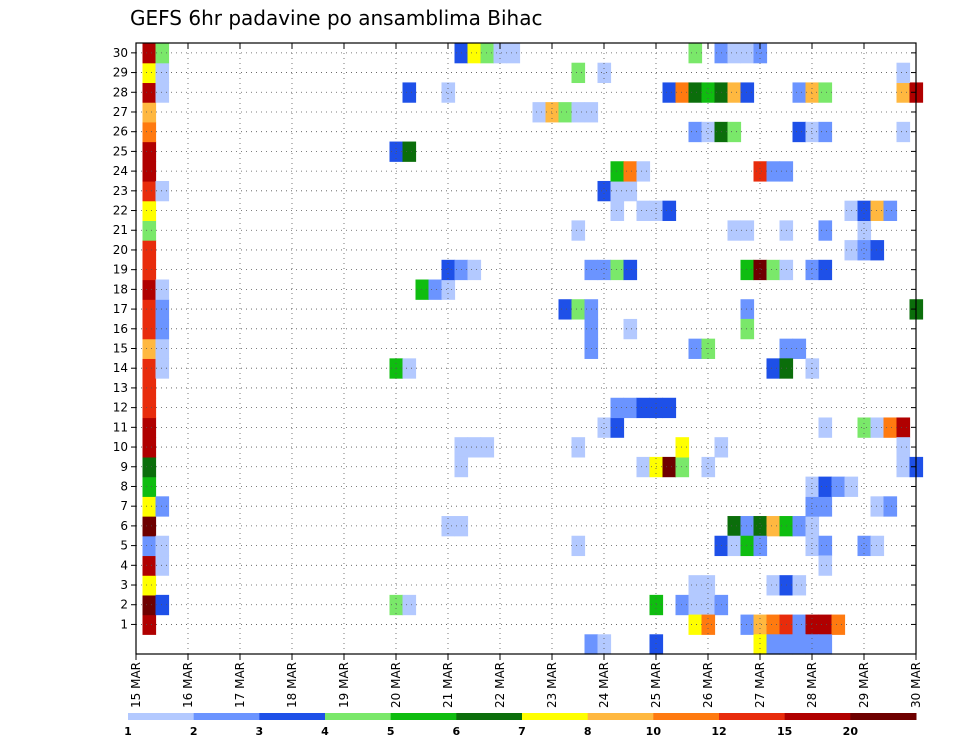  What do you see at coordinates (120, 112) in the screenshot?
I see `y-tick-label: 27` at bounding box center [120, 112].